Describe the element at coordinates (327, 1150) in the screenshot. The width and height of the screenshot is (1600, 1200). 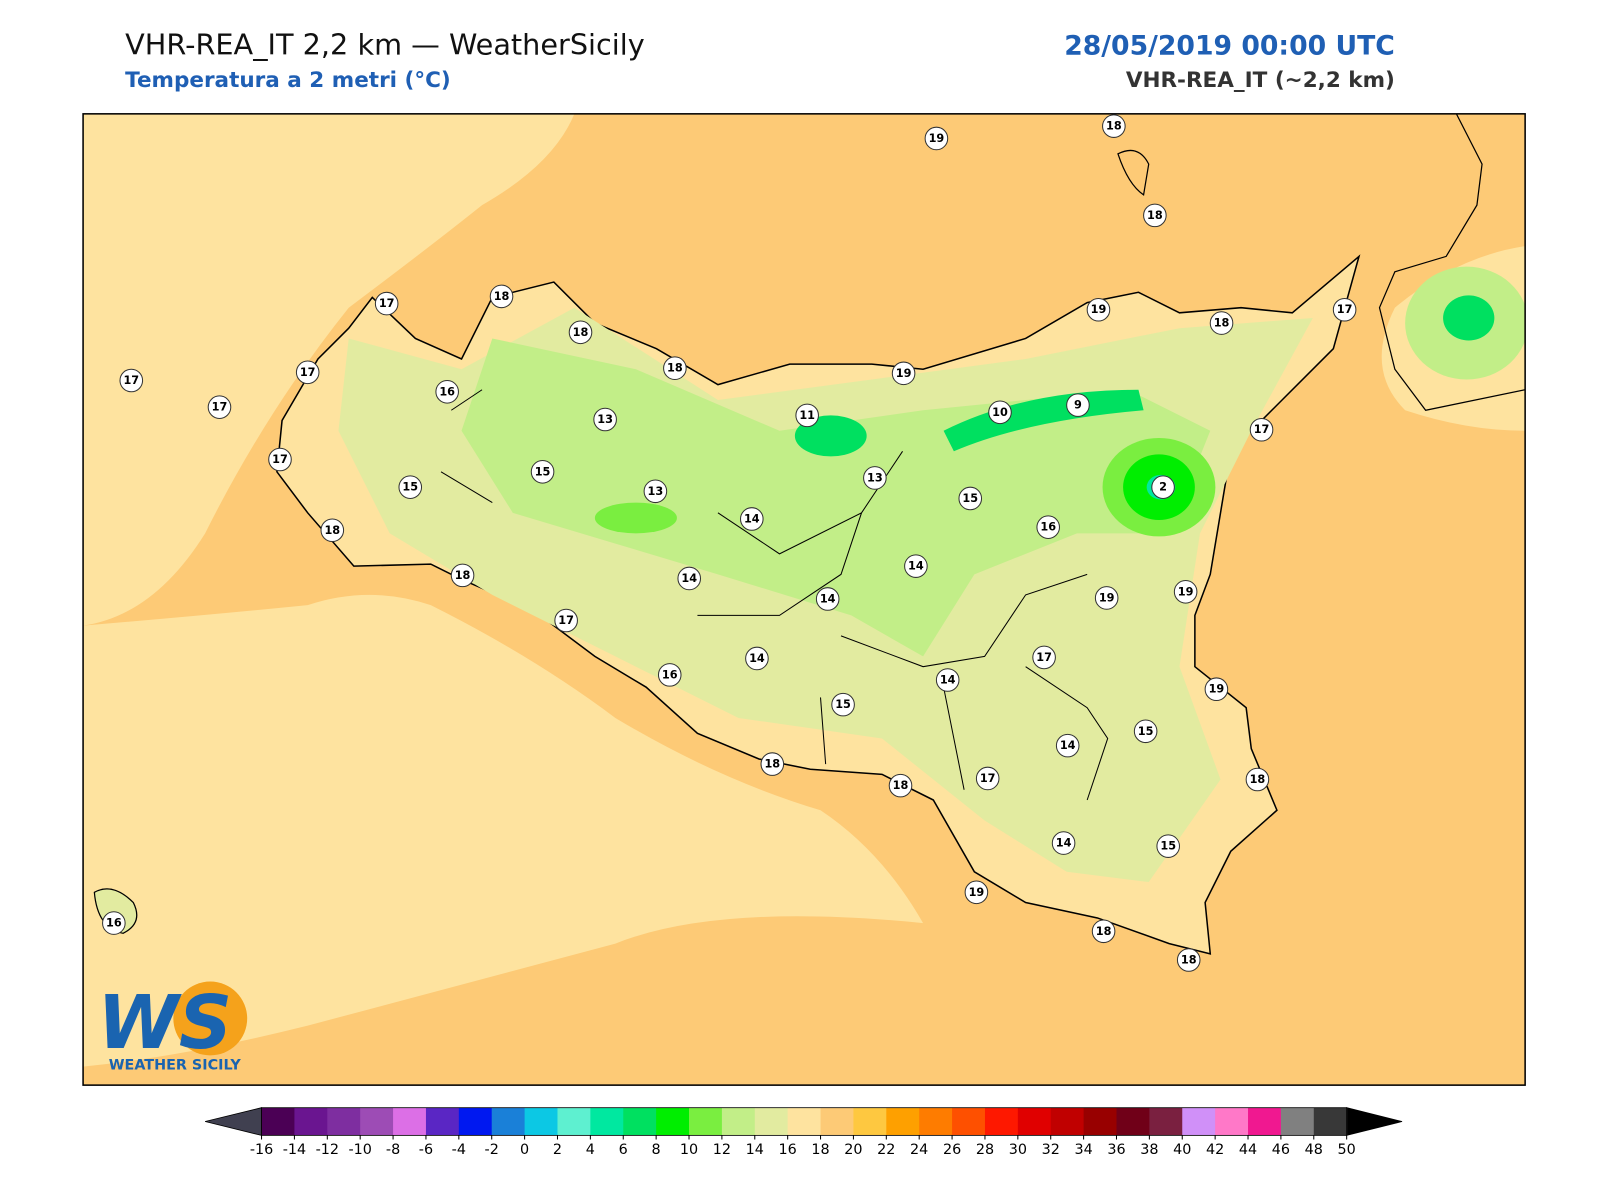
I see `colorbar-tick-label: -12` at that location.